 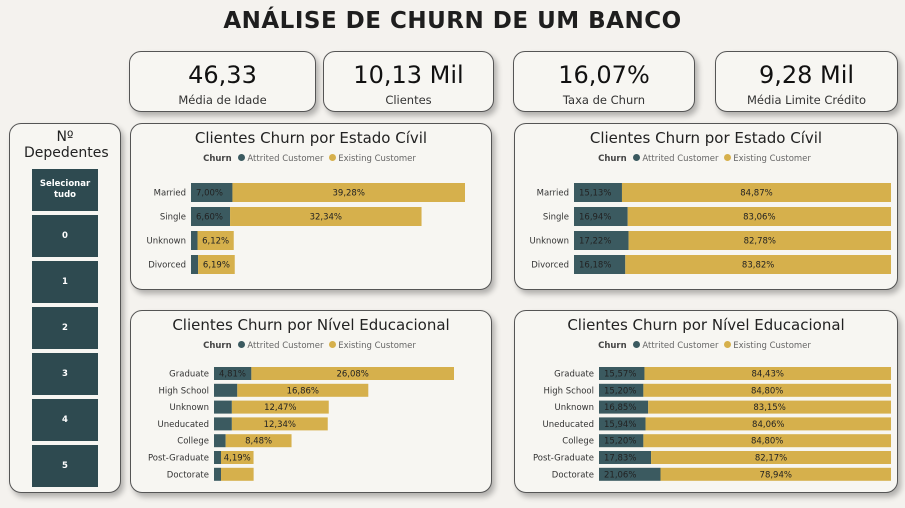 I want to click on data-label: 4,81%, so click(x=232, y=375).